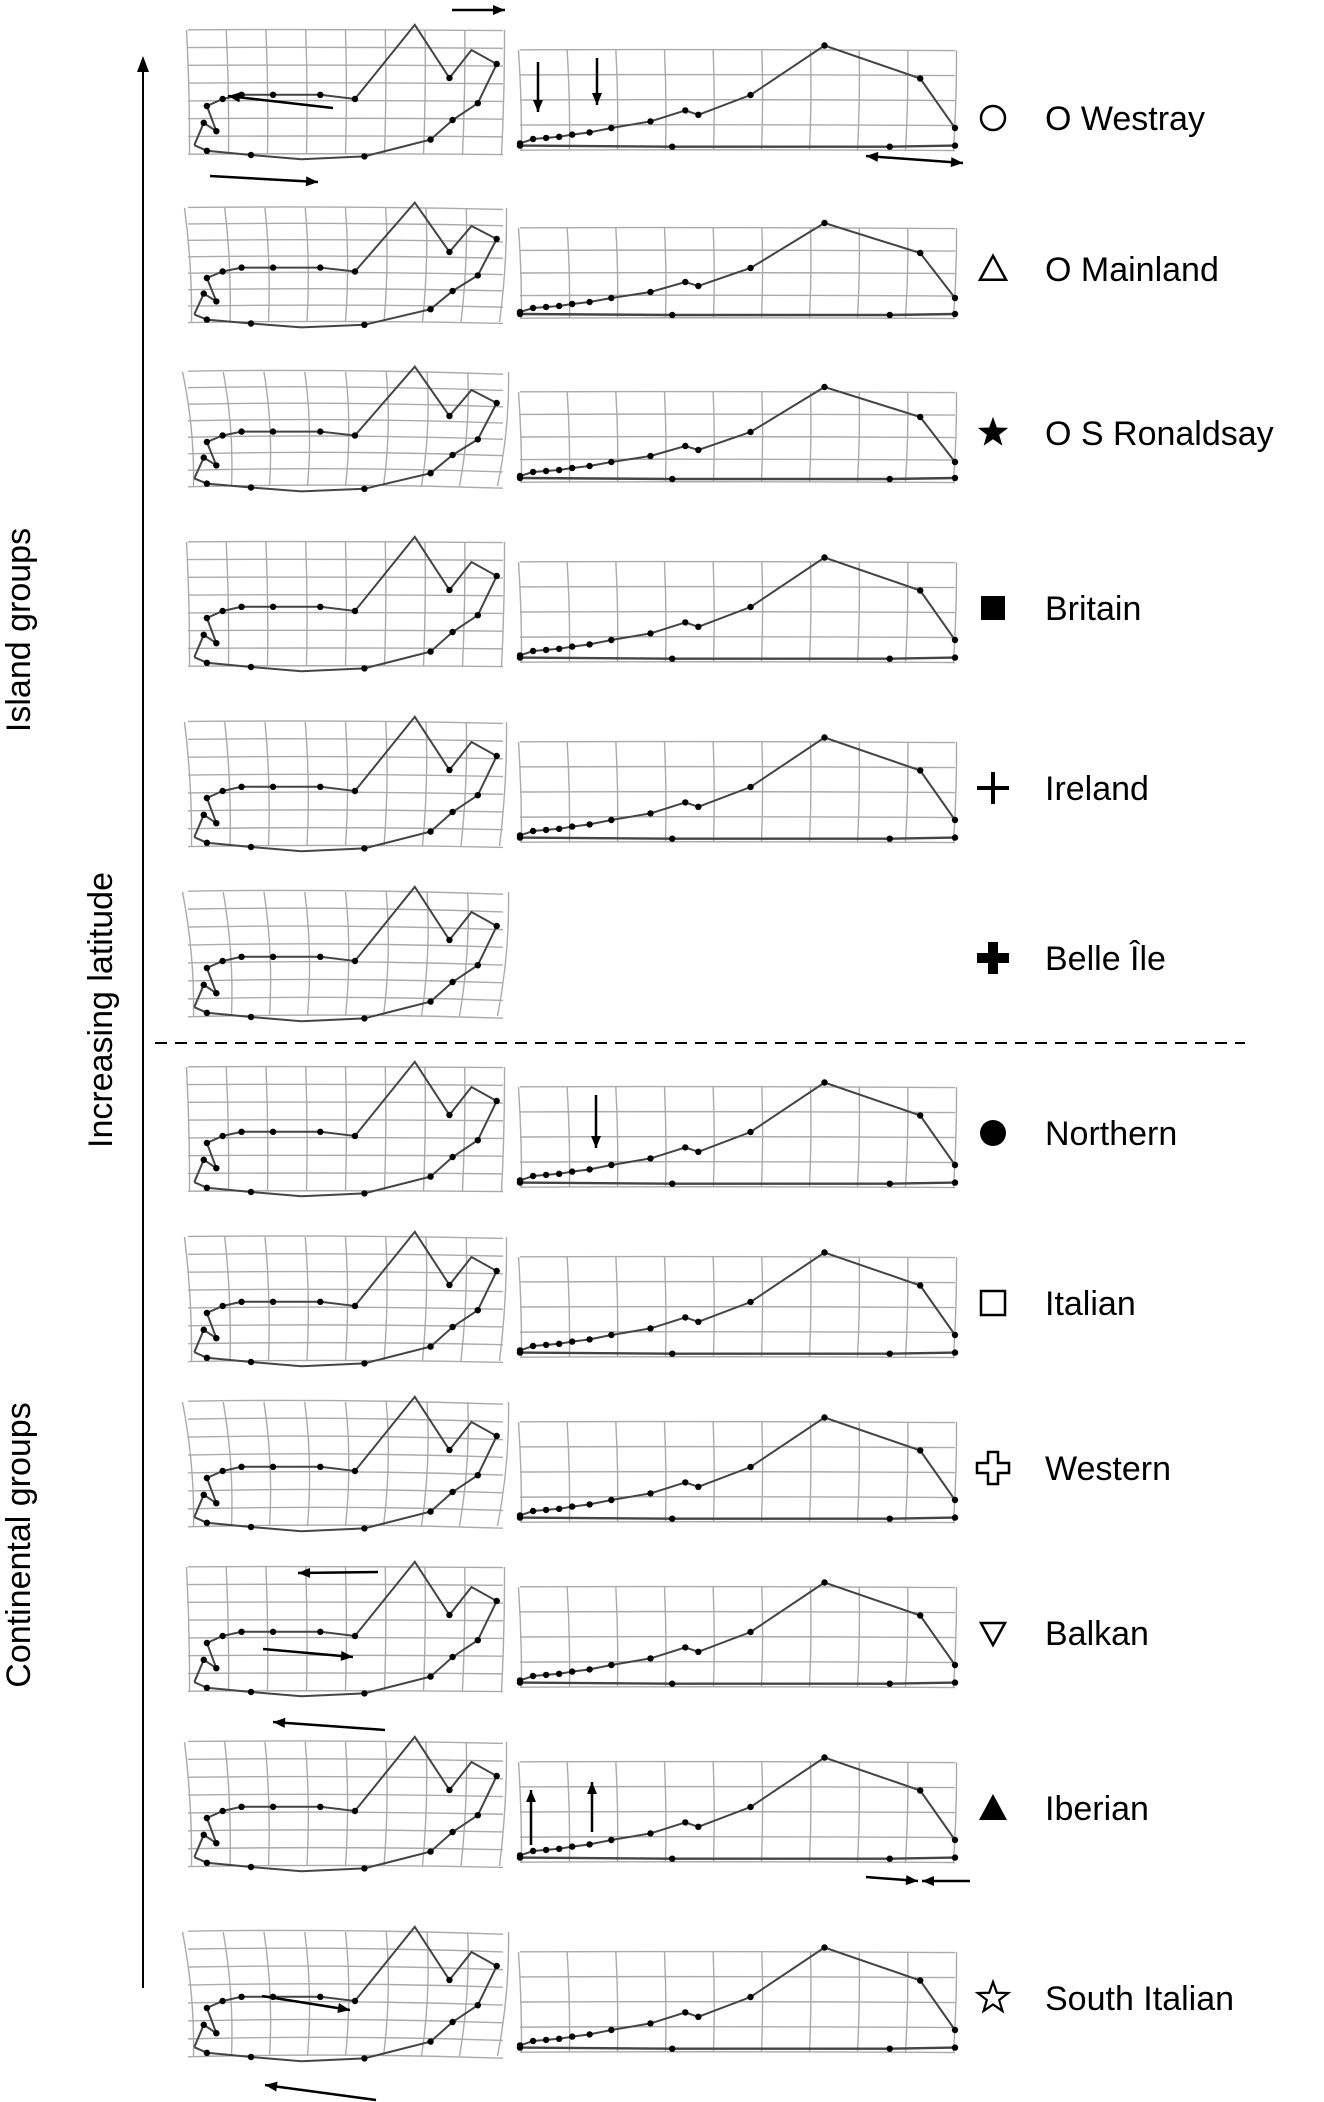  Describe the element at coordinates (19, 630) in the screenshot. I see `island-groups-label: Island groups` at that location.